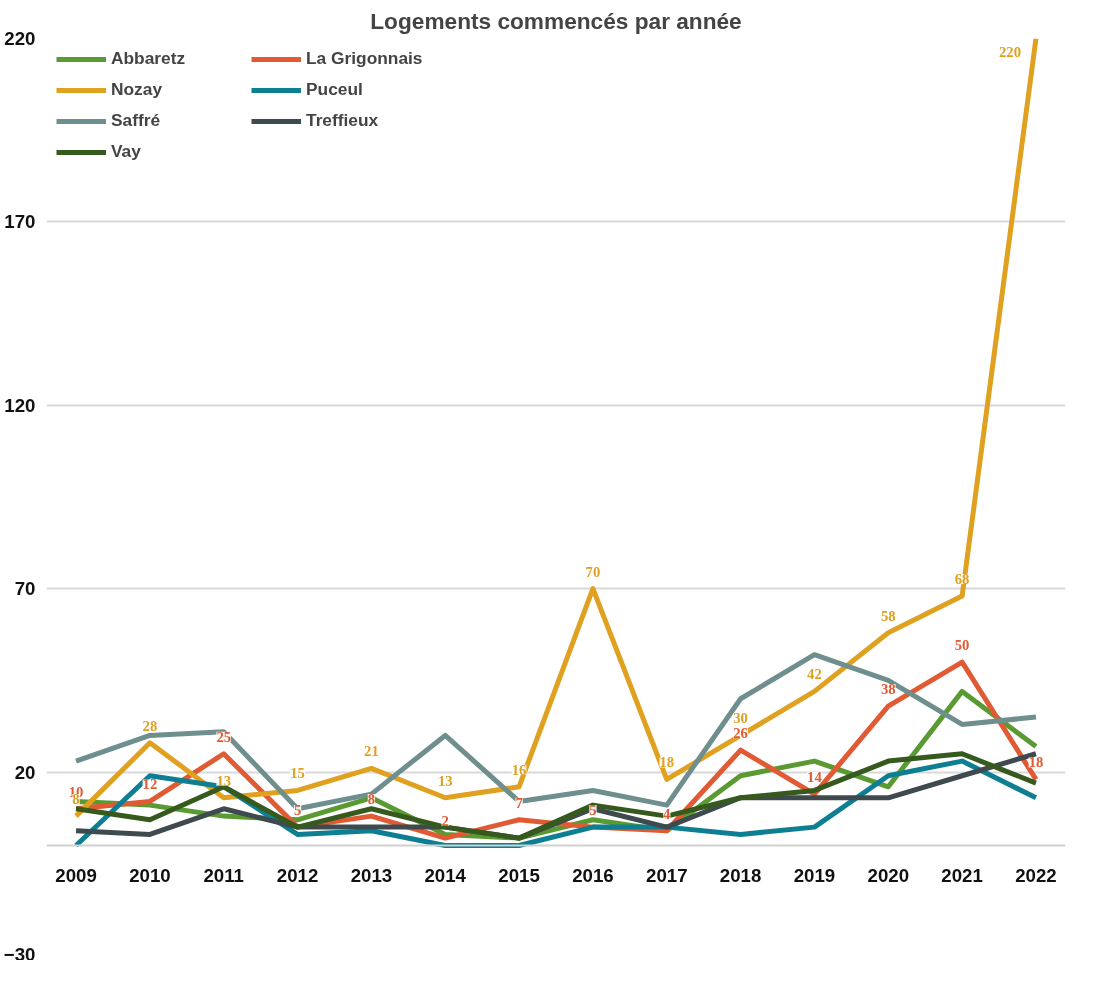 This screenshot has width=1094, height=994. Describe the element at coordinates (20, 38) in the screenshot. I see `y-tick-label: 220` at that location.